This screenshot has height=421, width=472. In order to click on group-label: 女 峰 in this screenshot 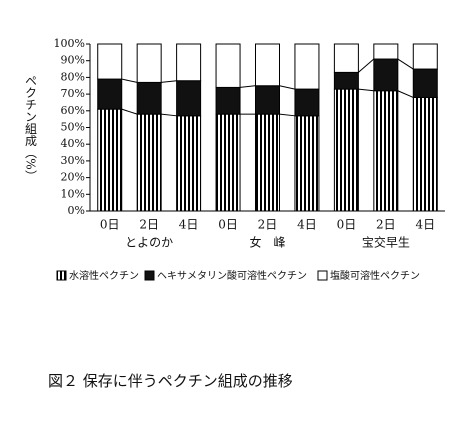, I will do `click(267, 242)`.